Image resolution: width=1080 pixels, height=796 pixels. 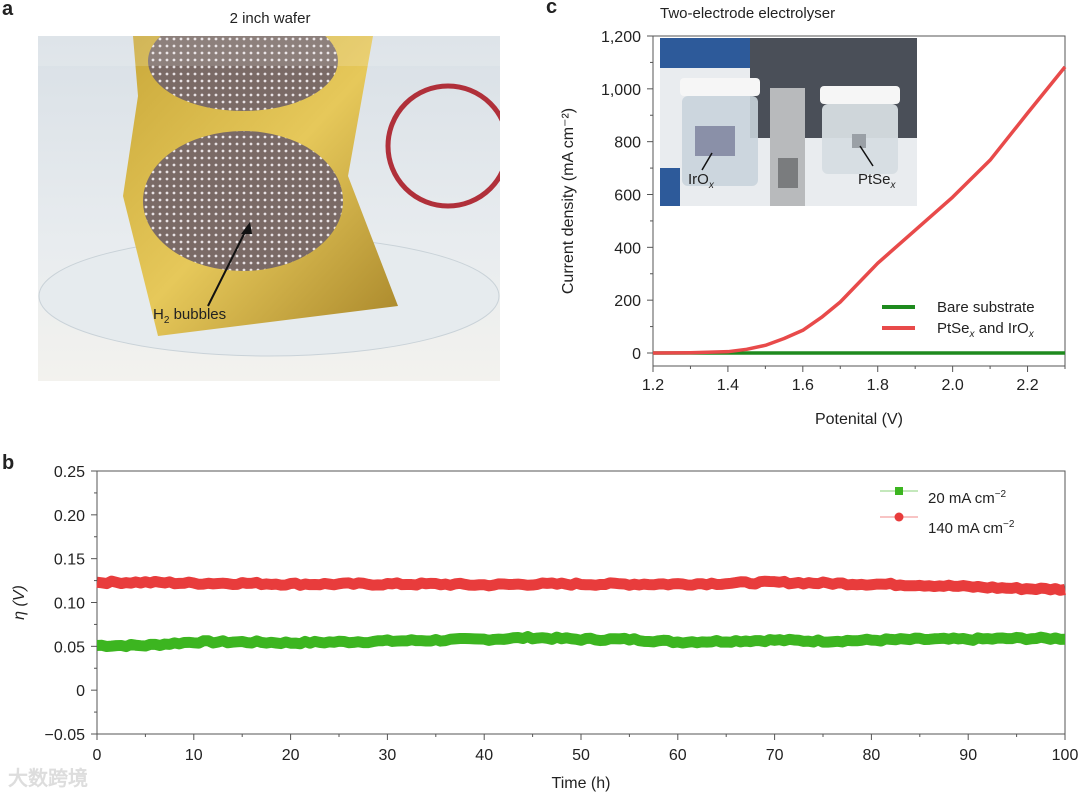 I want to click on legend-text-b: and IrO, so click(x=1001, y=328).